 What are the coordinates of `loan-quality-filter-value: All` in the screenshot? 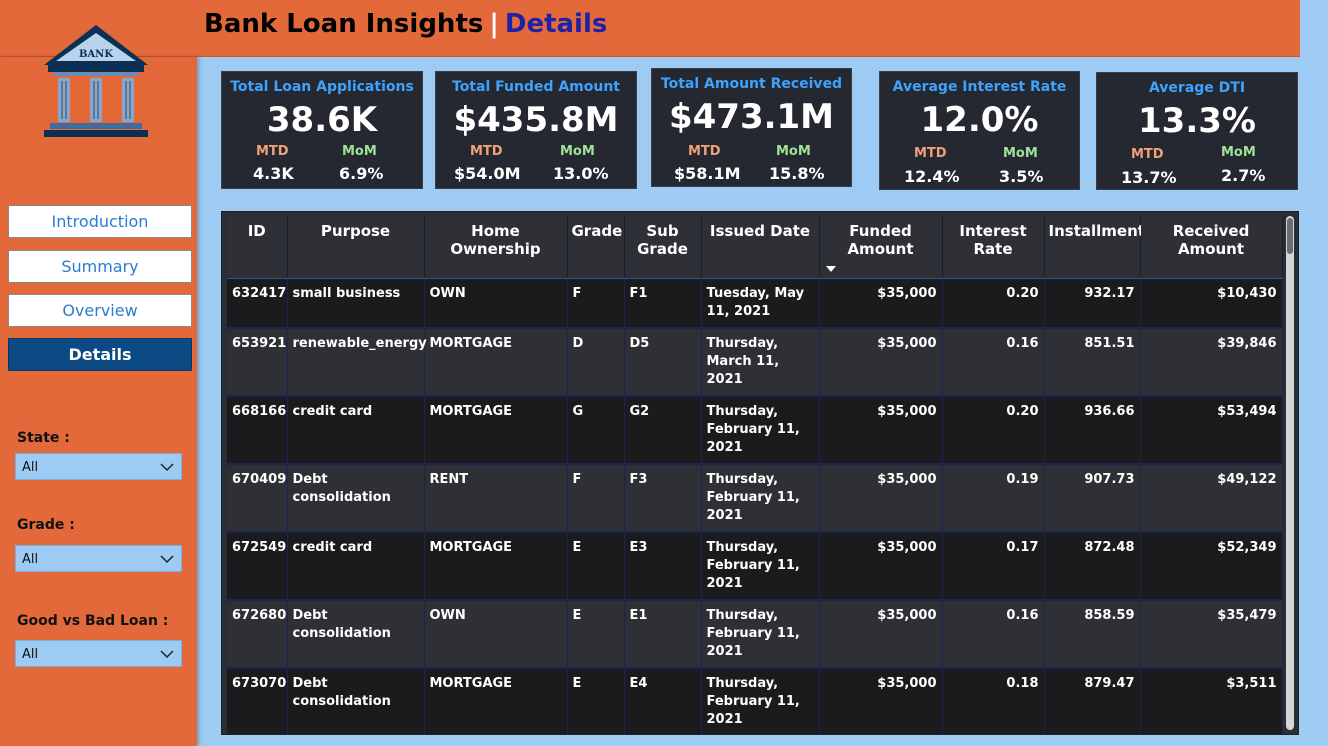 It's located at (30, 654).